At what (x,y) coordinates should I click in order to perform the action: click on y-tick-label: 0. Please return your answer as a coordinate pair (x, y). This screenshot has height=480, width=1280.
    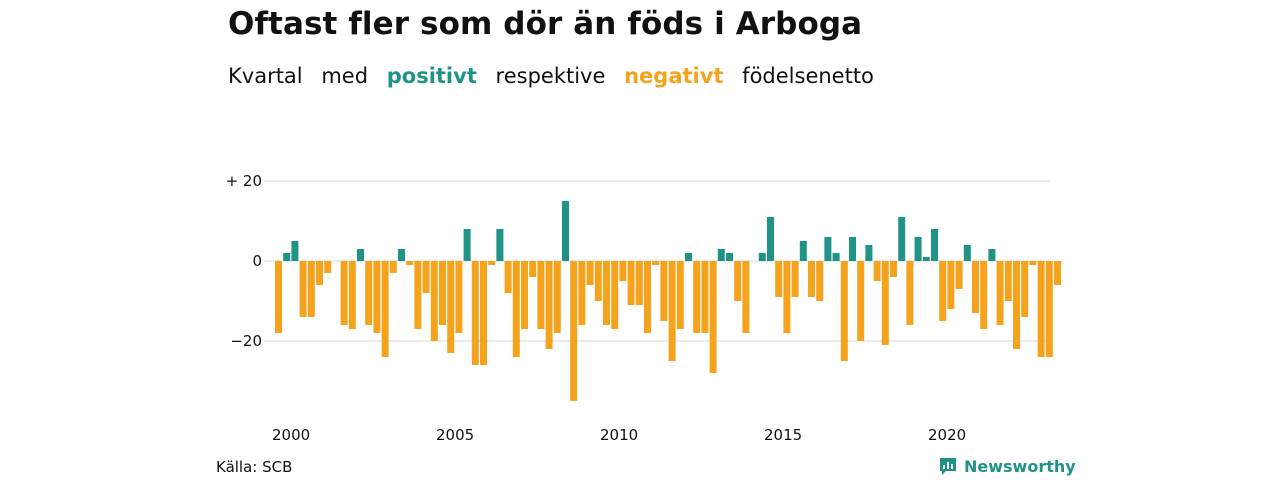
    Looking at the image, I should click on (257, 261).